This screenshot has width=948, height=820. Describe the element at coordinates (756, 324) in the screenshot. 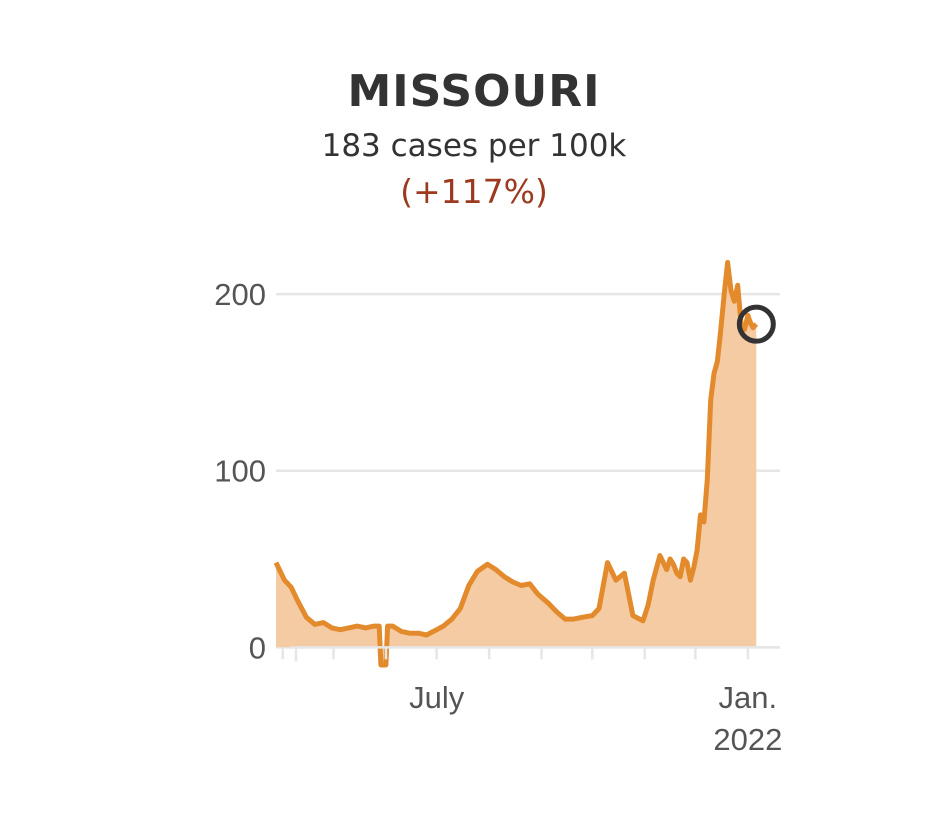

I see `latest-value-marker` at that location.